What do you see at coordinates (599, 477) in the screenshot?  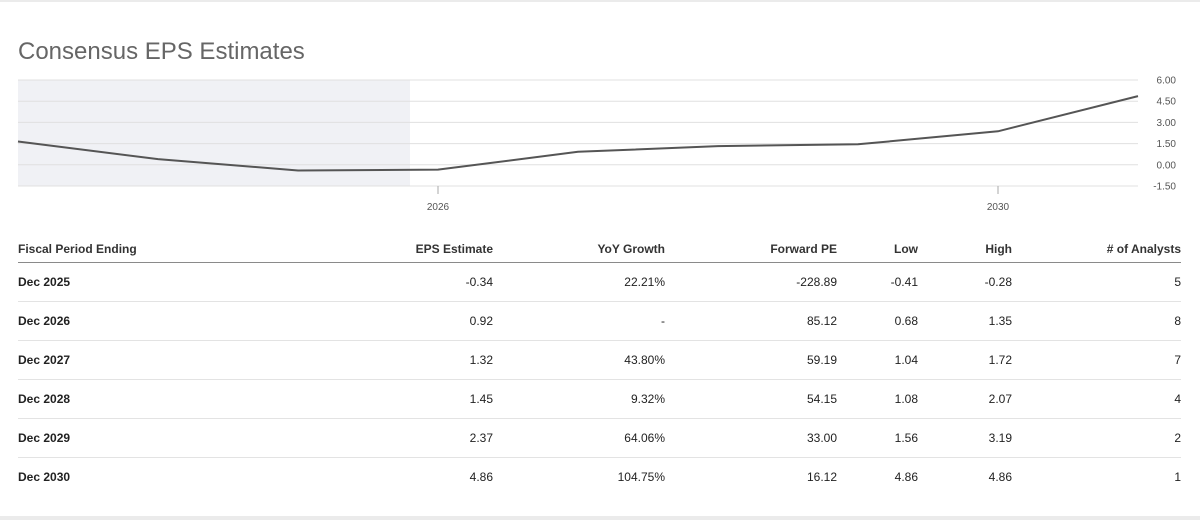 I see `table-row: Dec 2030 4.86 104.75% 16.12 4.86 4.86 1` at bounding box center [599, 477].